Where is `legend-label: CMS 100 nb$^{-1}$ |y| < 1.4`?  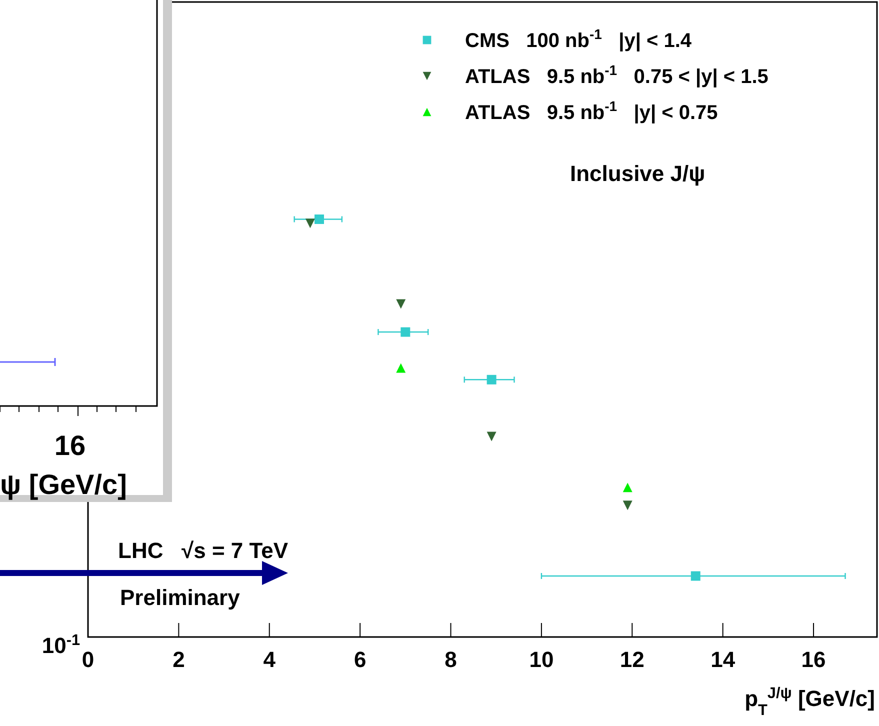 legend-label: CMS 100 nb$^{-1}$ |y| < 1.4 is located at coordinates (578, 39).